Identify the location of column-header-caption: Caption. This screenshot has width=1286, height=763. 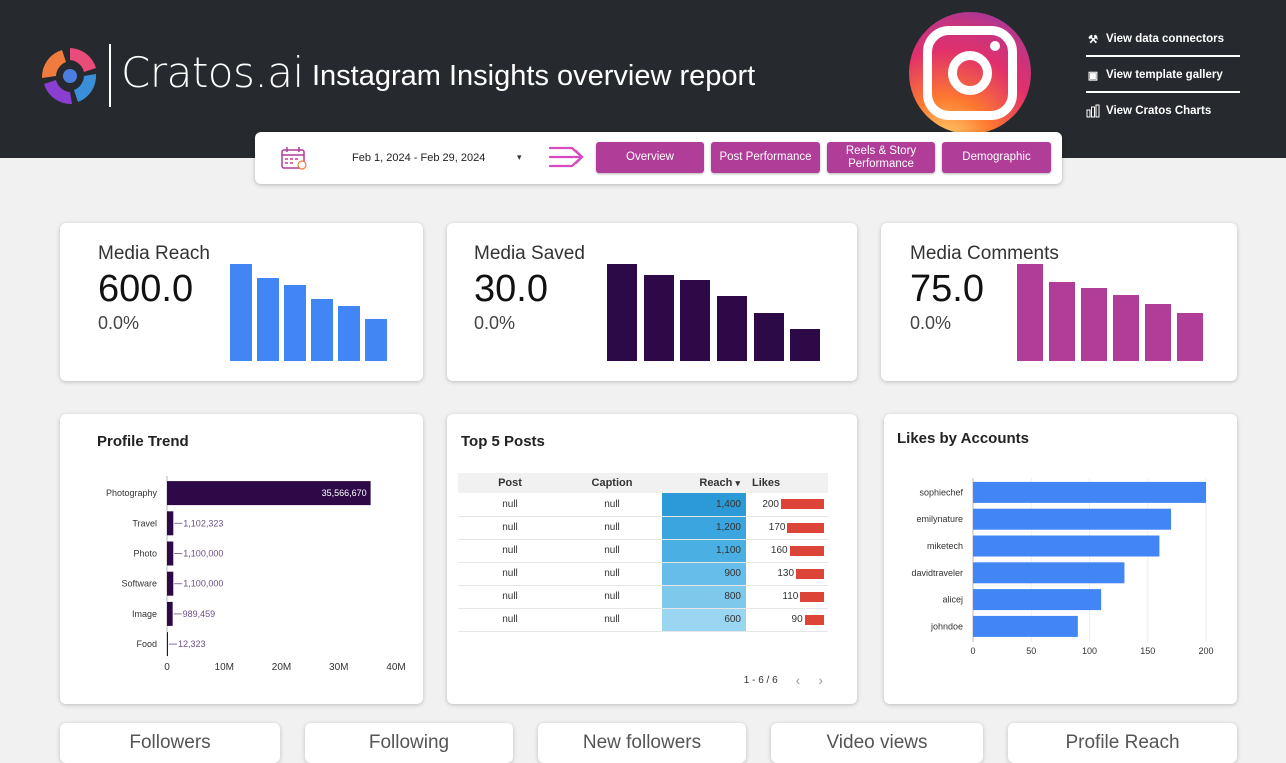
(612, 483).